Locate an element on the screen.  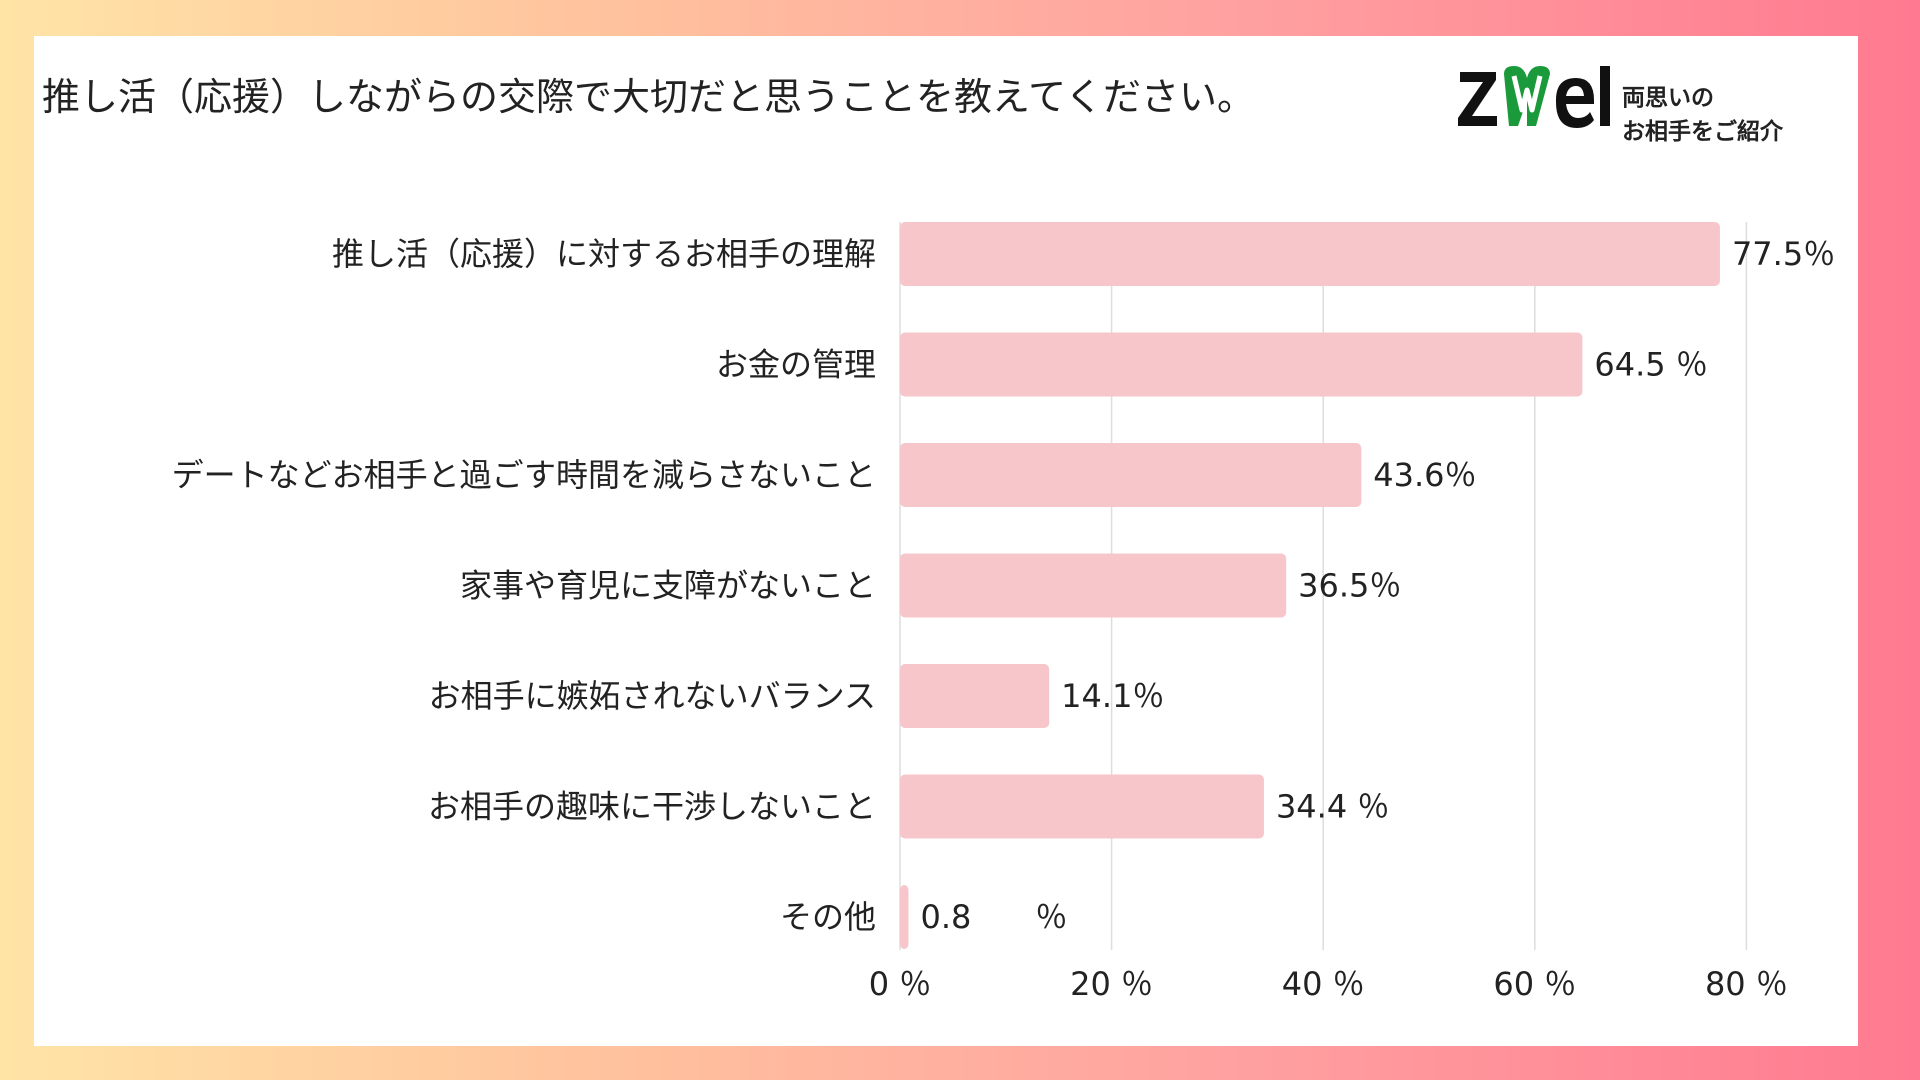
value-label: 36.5％ is located at coordinates (1349, 586).